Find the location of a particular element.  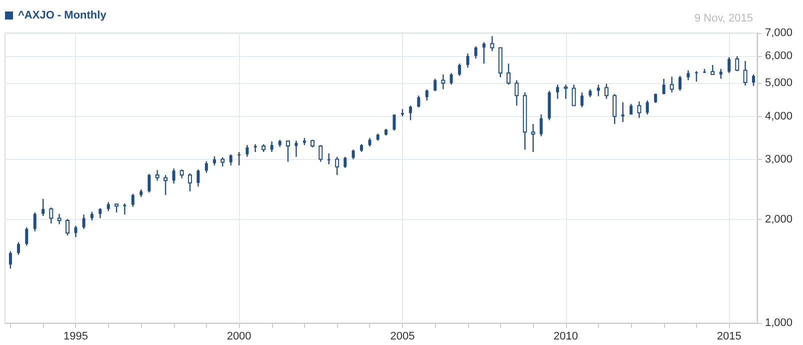

y-tick-label: 6,000 is located at coordinates (779, 56).